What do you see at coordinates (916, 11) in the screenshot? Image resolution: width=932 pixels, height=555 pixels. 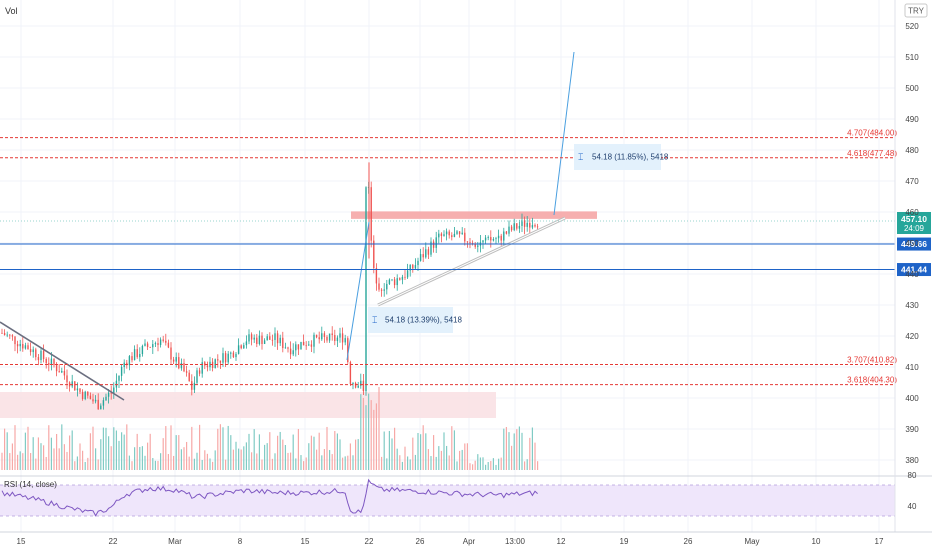 I see `currency-badge: TRY` at bounding box center [916, 11].